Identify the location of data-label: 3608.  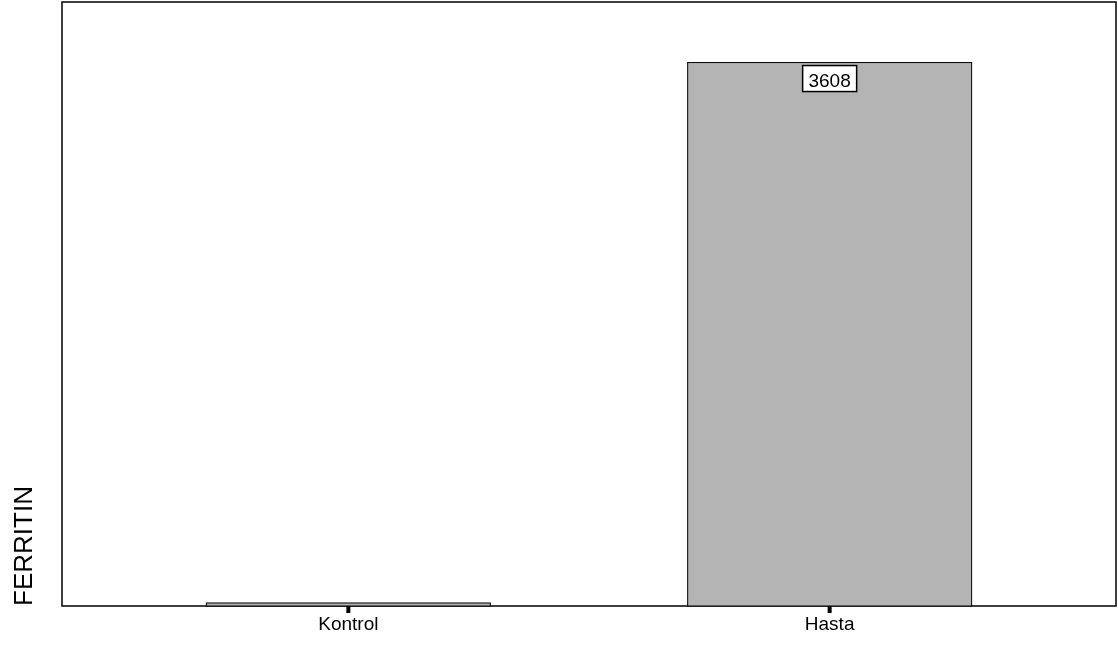
(829, 81).